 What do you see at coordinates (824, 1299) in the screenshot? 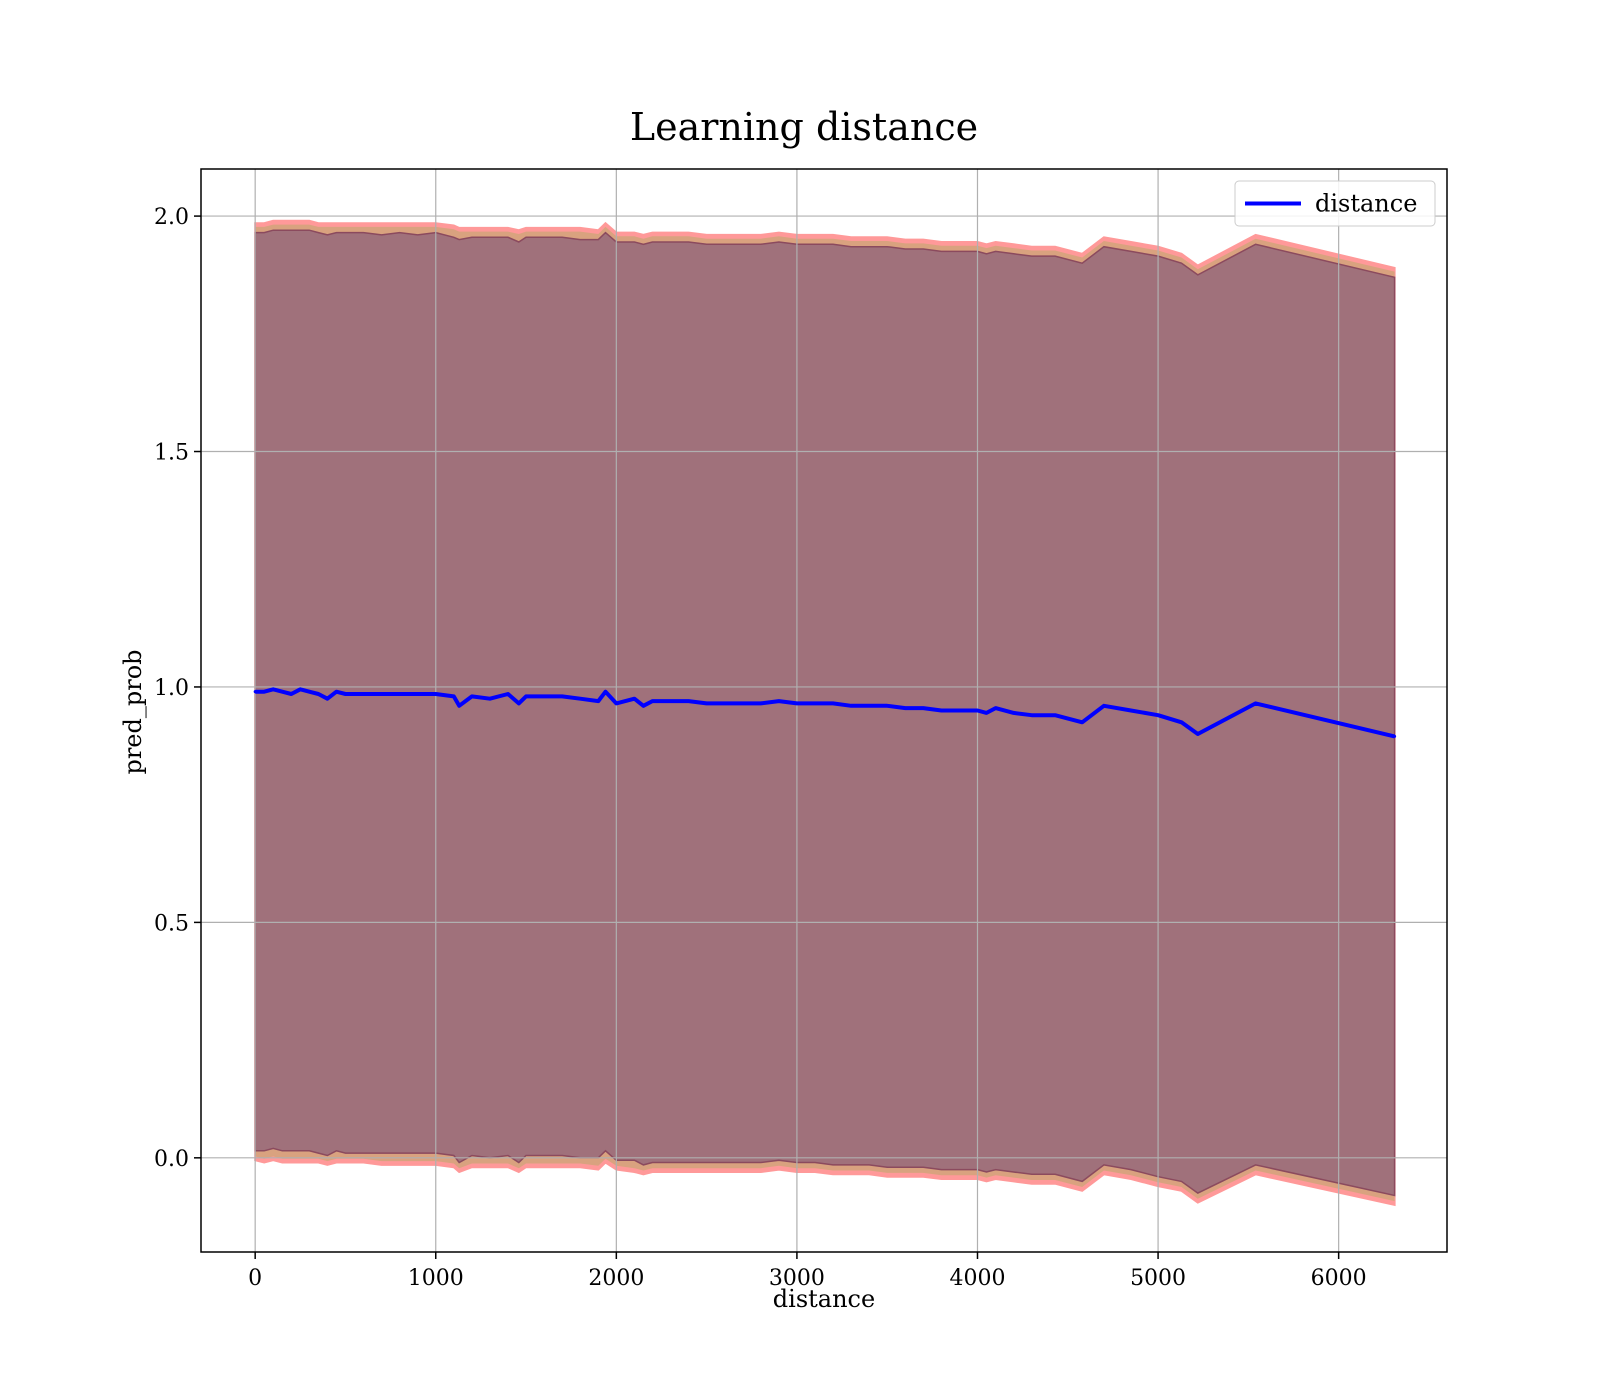
I see `x-axis-label: distance` at bounding box center [824, 1299].